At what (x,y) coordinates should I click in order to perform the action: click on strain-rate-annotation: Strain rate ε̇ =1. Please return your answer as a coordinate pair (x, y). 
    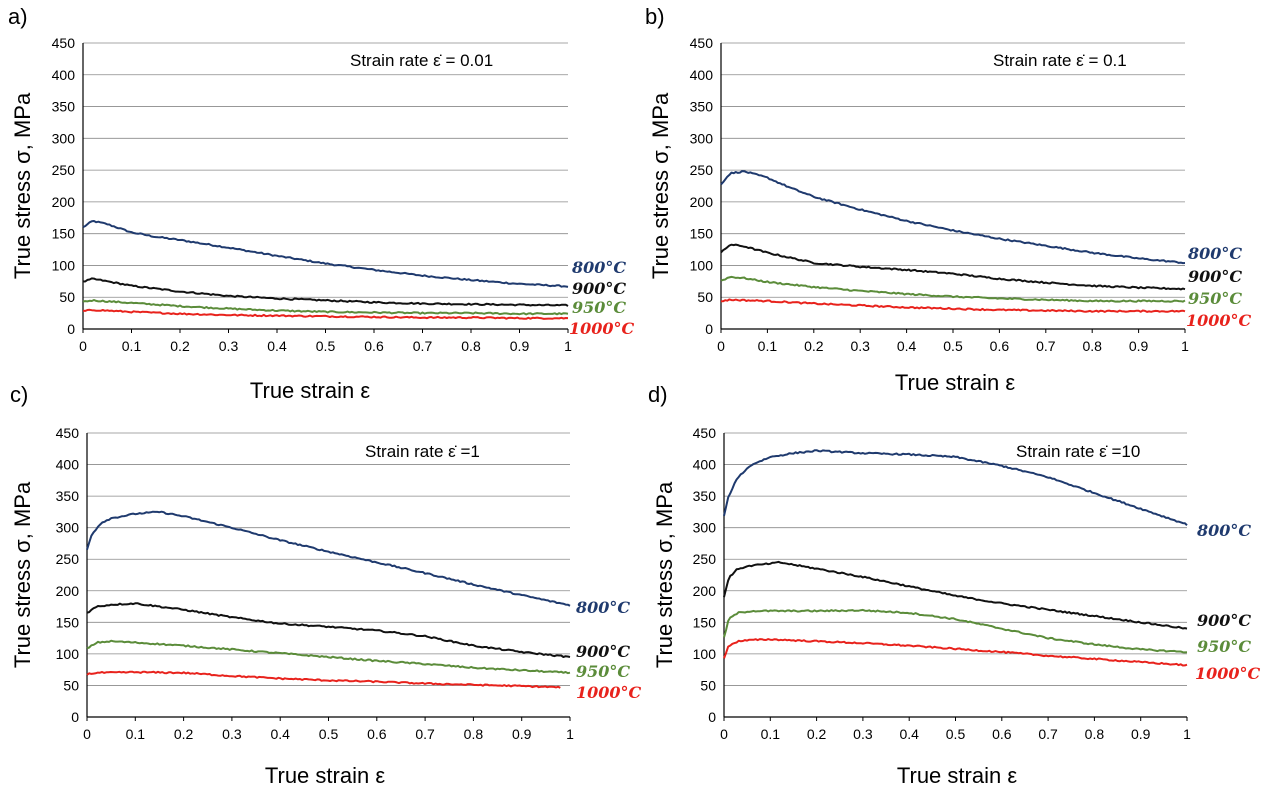
    Looking at the image, I should click on (422, 451).